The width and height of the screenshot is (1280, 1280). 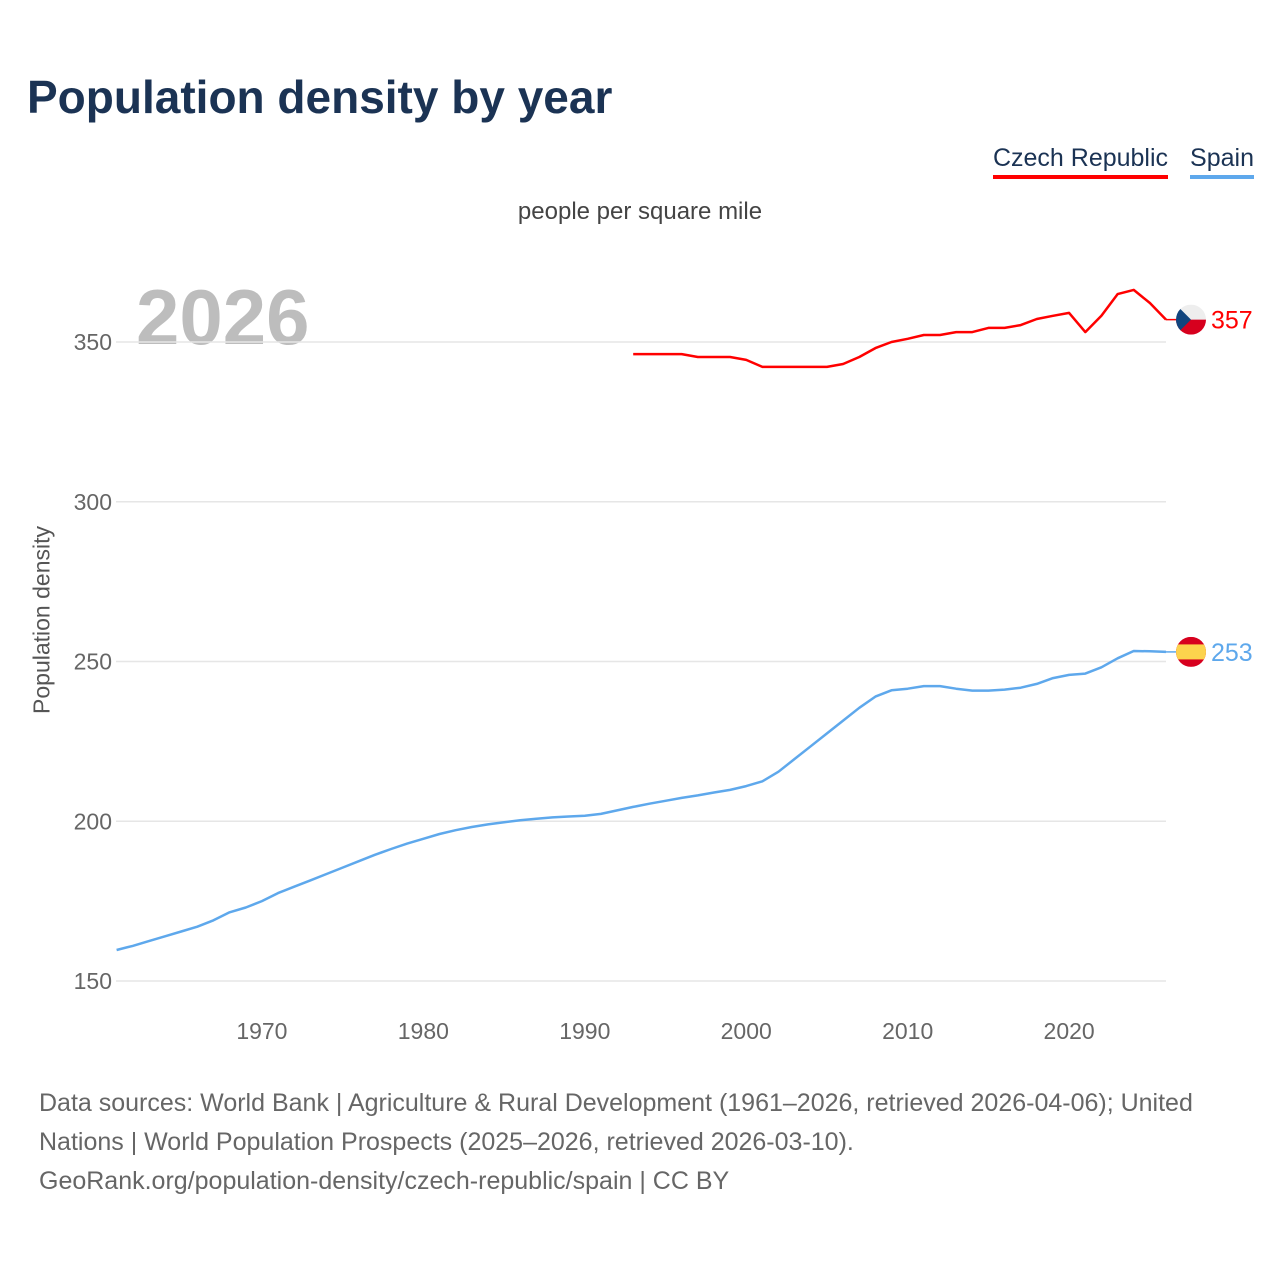 I want to click on x-tick-label: 1970, so click(x=261, y=1031).